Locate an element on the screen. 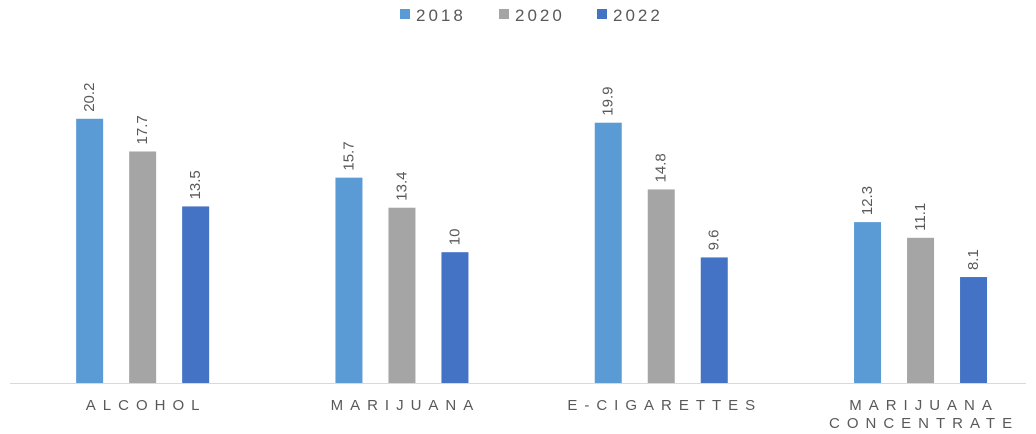 Image resolution: width=1036 pixels, height=434 pixels. bar-2018-marijuana-concentrate is located at coordinates (868, 302).